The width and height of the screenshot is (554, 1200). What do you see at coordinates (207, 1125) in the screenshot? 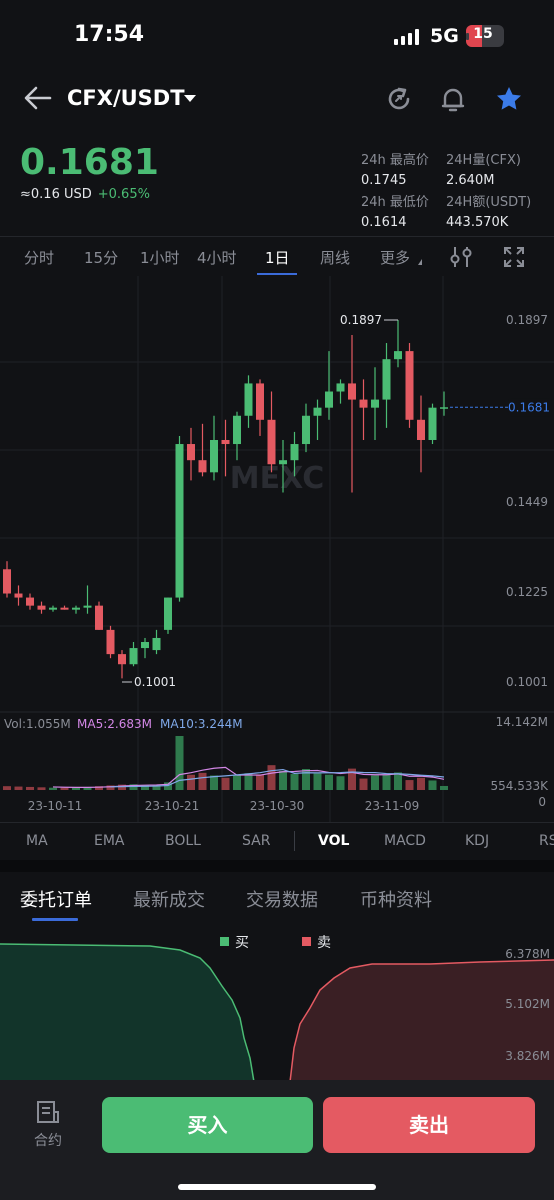
I see `buy-button: 买入` at bounding box center [207, 1125].